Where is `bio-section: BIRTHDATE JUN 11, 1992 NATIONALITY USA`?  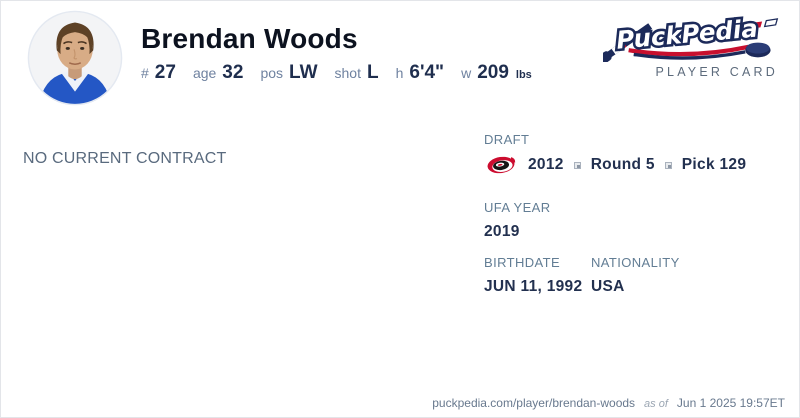
bio-section: BIRTHDATE JUN 11, 1992 NATIONALITY USA is located at coordinates (582, 275).